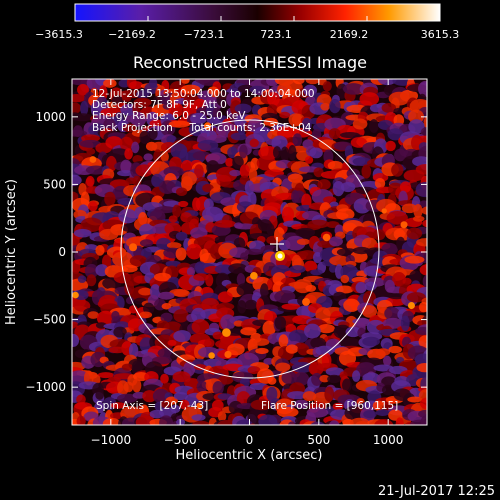 The width and height of the screenshot is (500, 500). Describe the element at coordinates (62, 252) in the screenshot. I see `y-tick-label: 0` at that location.